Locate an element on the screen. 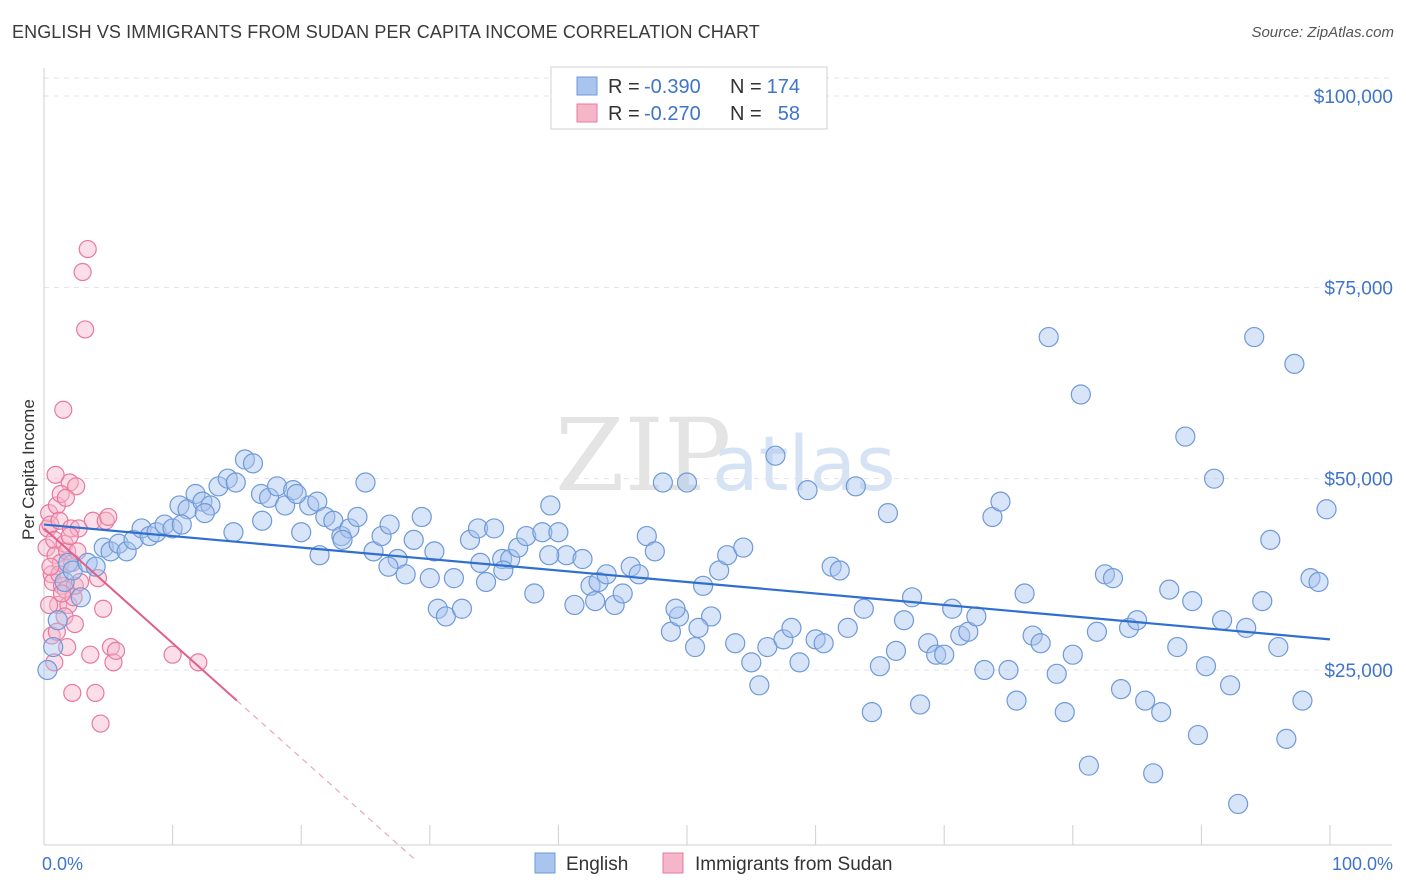 The width and height of the screenshot is (1406, 892). legend-r-label-2: R = is located at coordinates (624, 114).